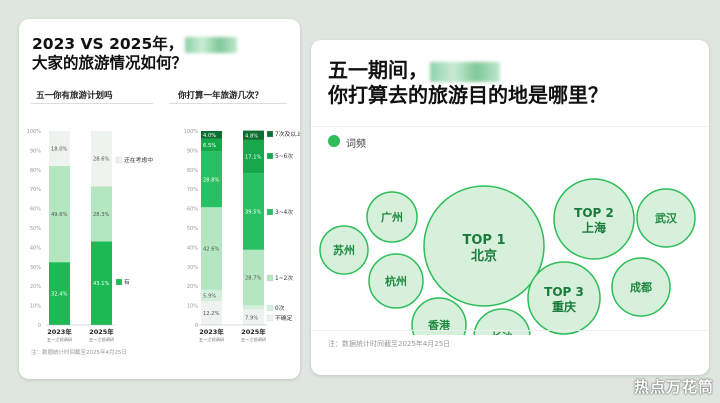 The height and width of the screenshot is (403, 720). What do you see at coordinates (108, 44) in the screenshot?
I see `title-line-1: 2023 VS 2025年，` at bounding box center [108, 44].